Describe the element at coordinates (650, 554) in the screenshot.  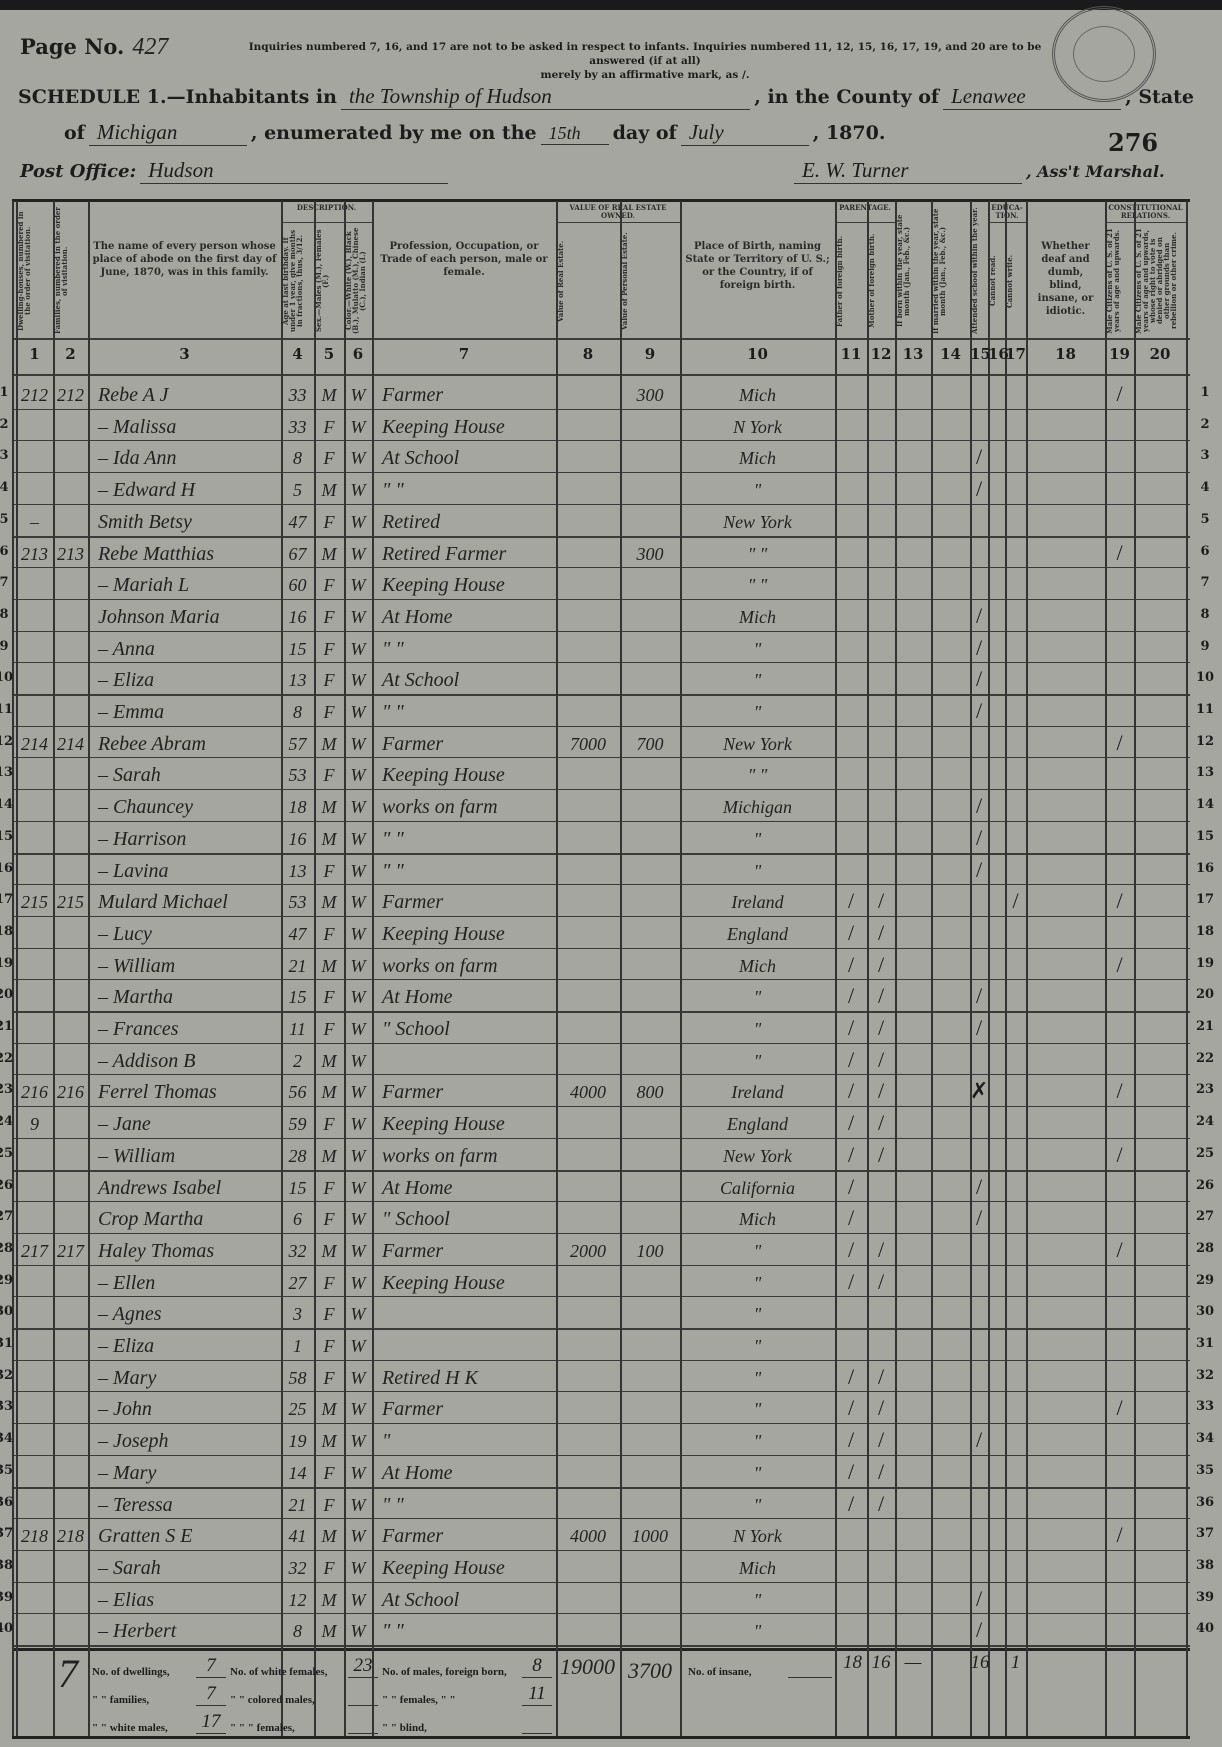
I see `cell-personal-estate: 300` at that location.